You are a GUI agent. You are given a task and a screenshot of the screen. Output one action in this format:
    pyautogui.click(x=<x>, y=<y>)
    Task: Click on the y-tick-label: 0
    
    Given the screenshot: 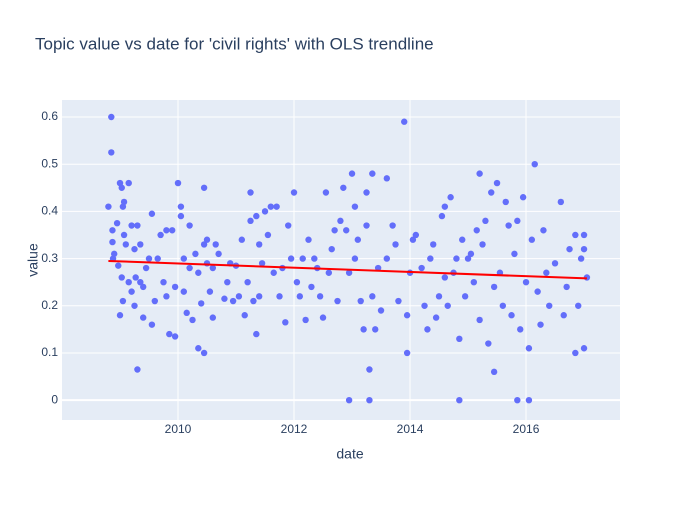 What is the action you would take?
    pyautogui.click(x=54, y=399)
    